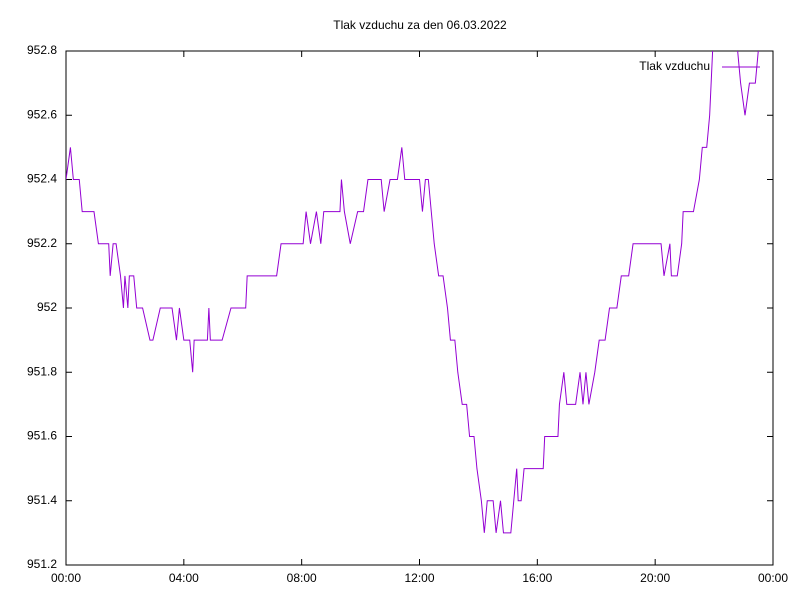 This screenshot has height=600, width=800. Describe the element at coordinates (42, 564) in the screenshot. I see `y-tick-label: 951.2` at that location.